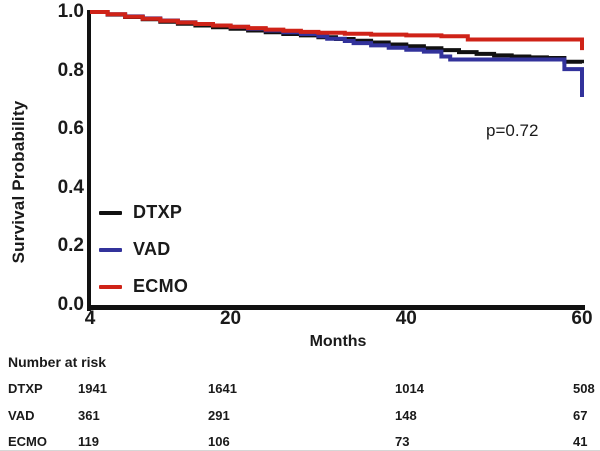  Describe the element at coordinates (25, 388) in the screenshot. I see `risk-row-label: DTXP` at that location.